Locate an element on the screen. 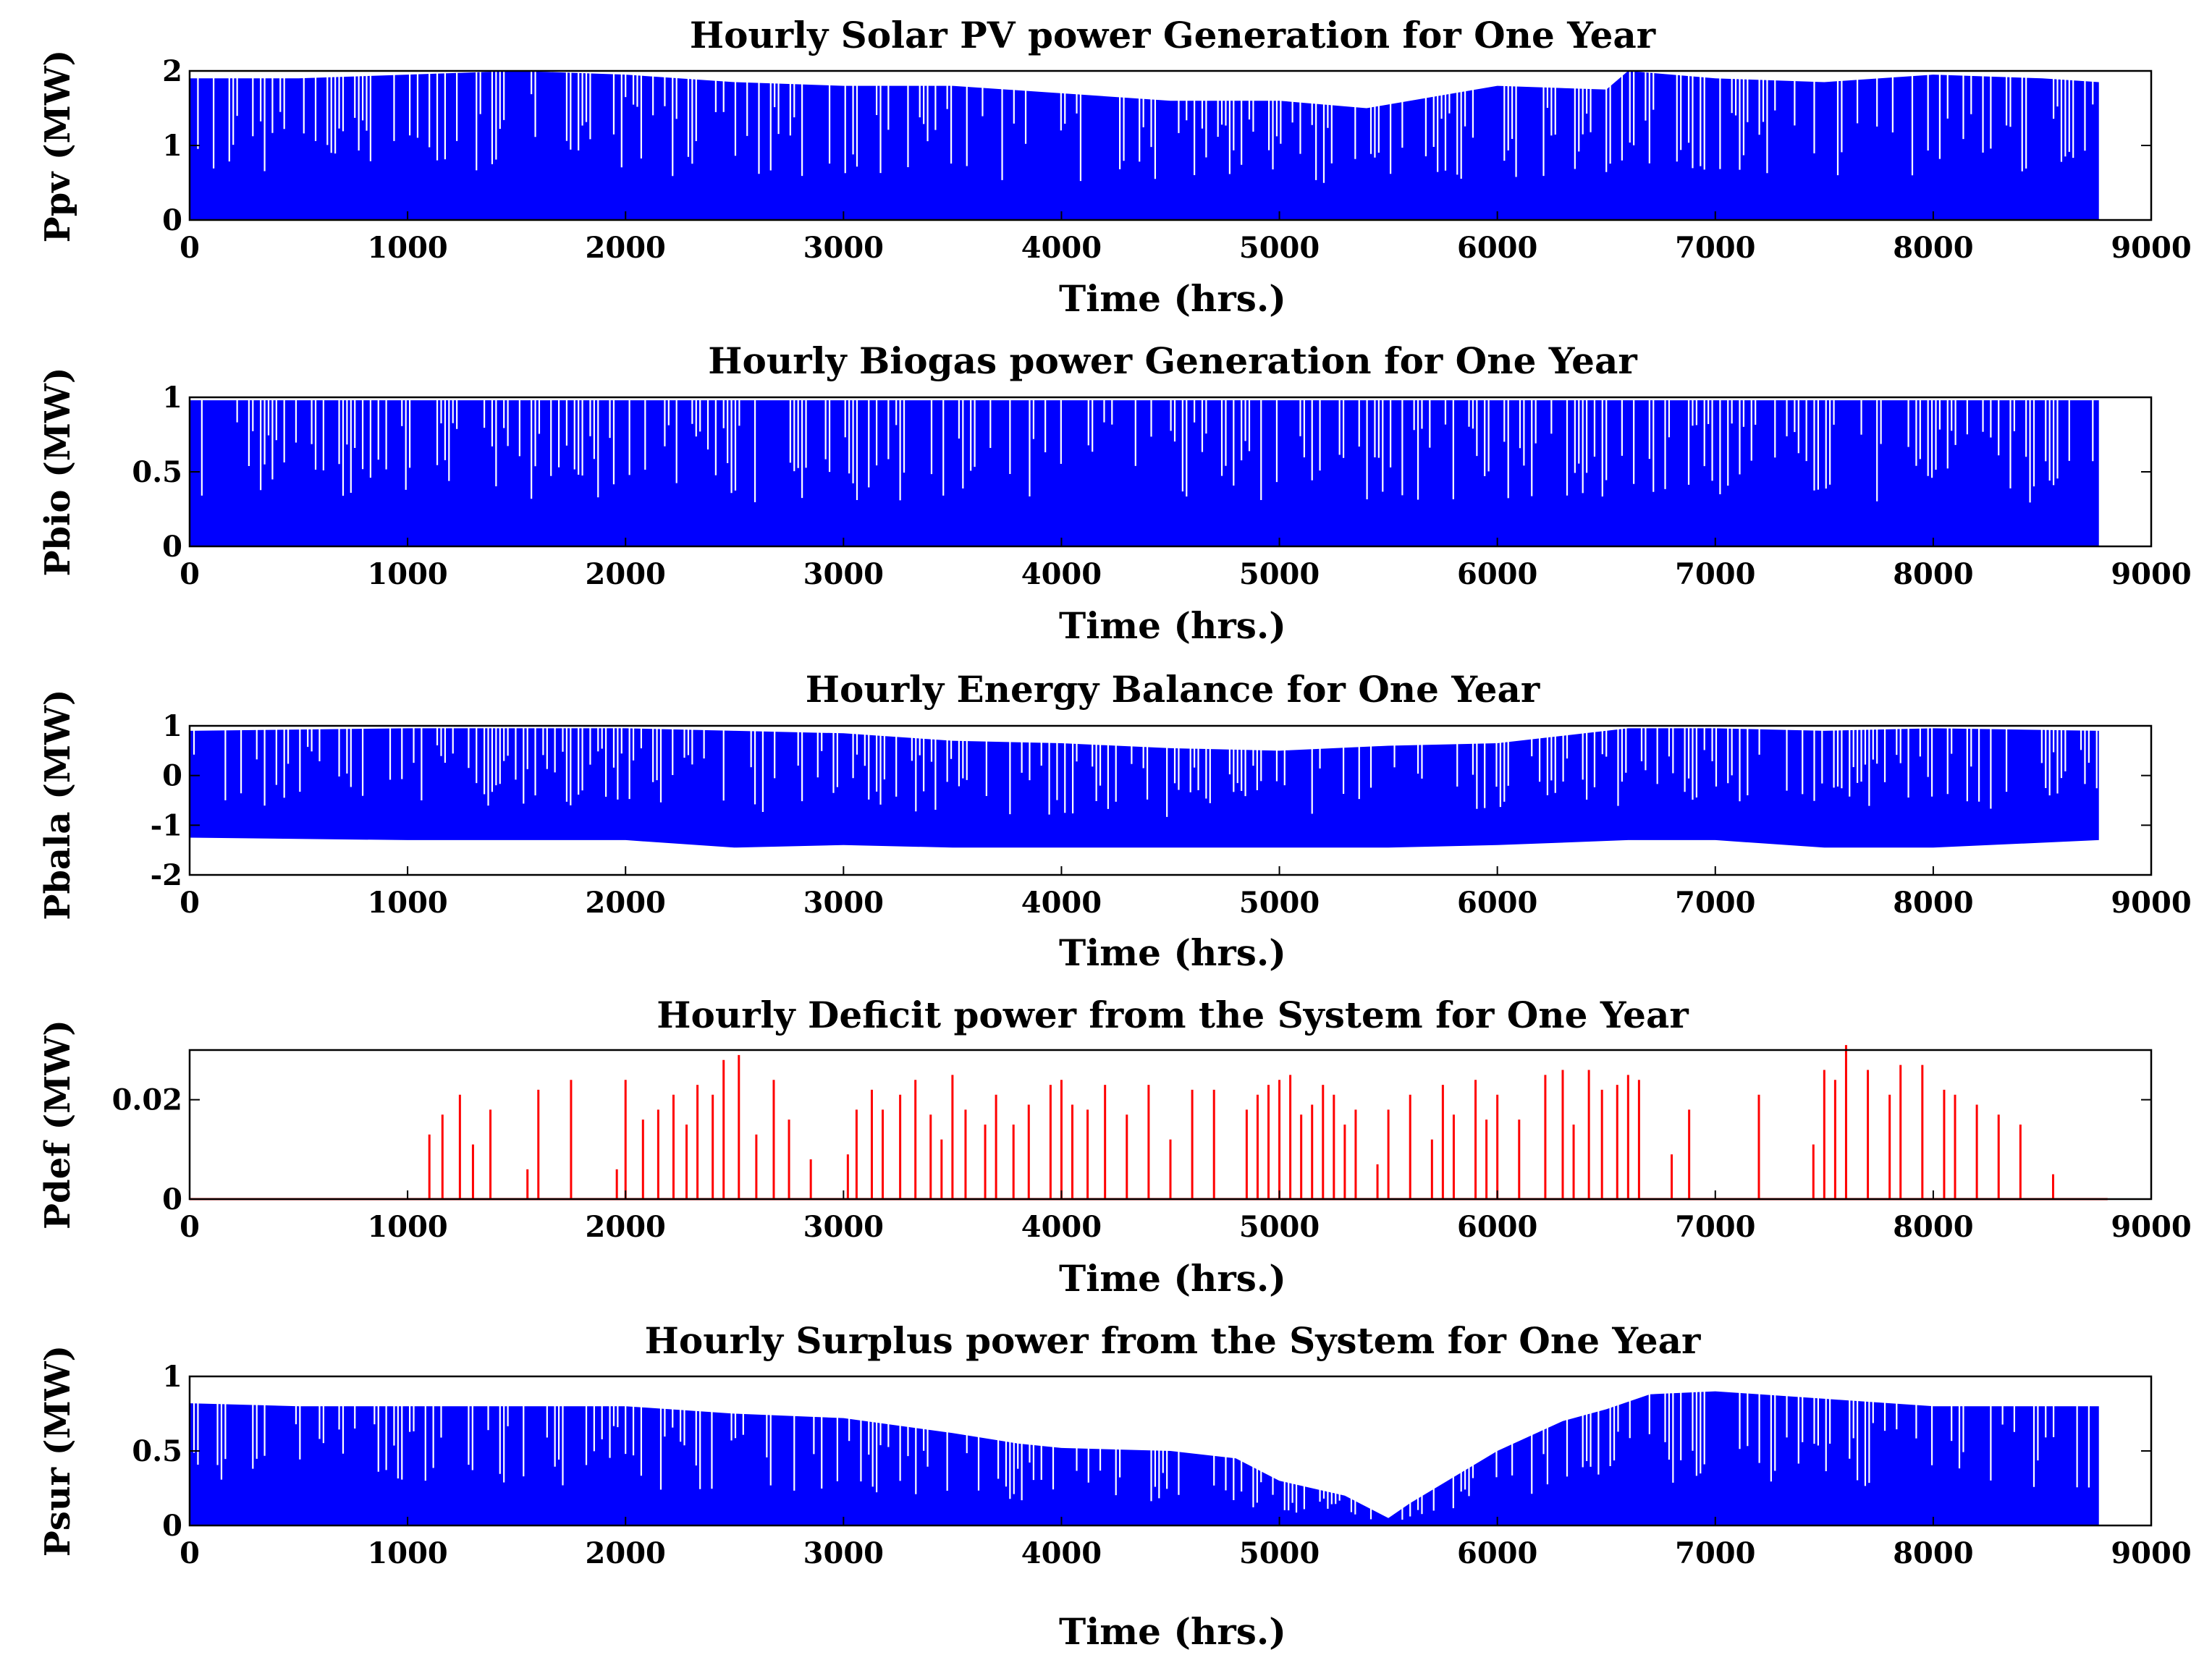  y-ticks: -2 -1 0 1 is located at coordinates (1151, 801).